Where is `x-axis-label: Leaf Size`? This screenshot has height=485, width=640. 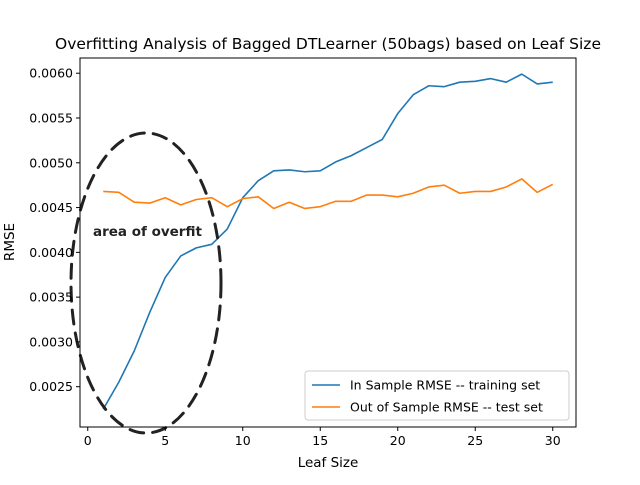 x-axis-label: Leaf Size is located at coordinates (328, 463).